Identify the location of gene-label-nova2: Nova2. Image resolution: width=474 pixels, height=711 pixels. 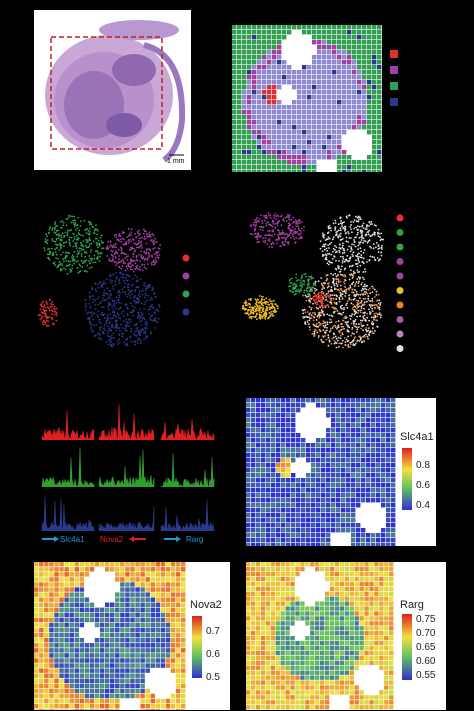
(112, 539).